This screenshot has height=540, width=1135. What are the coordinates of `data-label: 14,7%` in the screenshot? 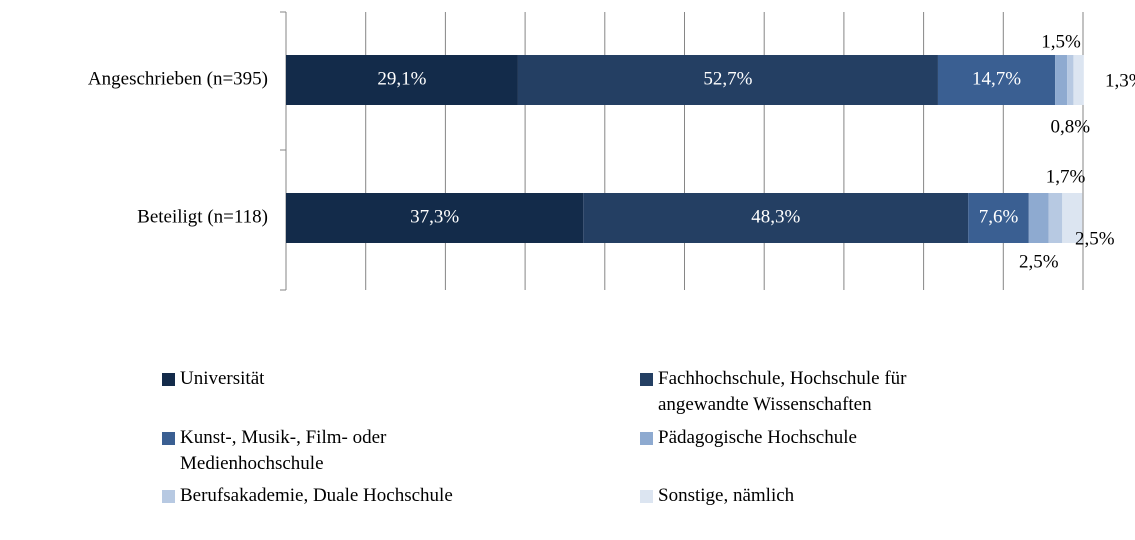 It's located at (996, 78).